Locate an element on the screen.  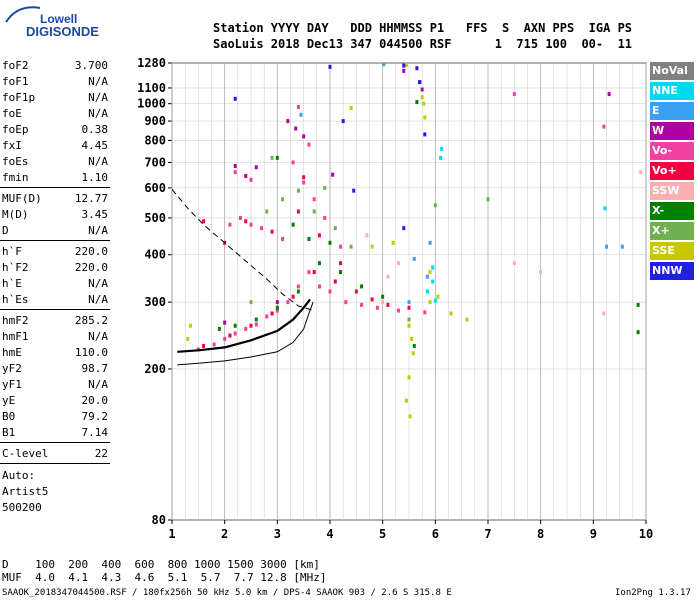
param-row: foEs N/A is located at coordinates (55, 162).